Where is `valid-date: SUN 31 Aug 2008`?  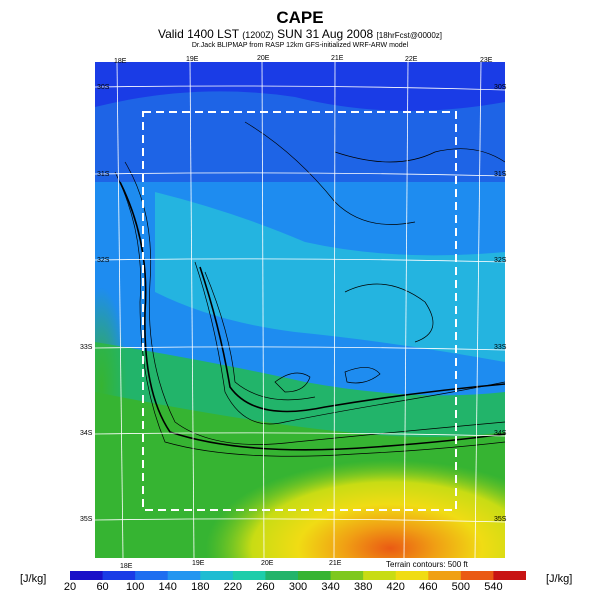 valid-date: SUN 31 Aug 2008 is located at coordinates (325, 34).